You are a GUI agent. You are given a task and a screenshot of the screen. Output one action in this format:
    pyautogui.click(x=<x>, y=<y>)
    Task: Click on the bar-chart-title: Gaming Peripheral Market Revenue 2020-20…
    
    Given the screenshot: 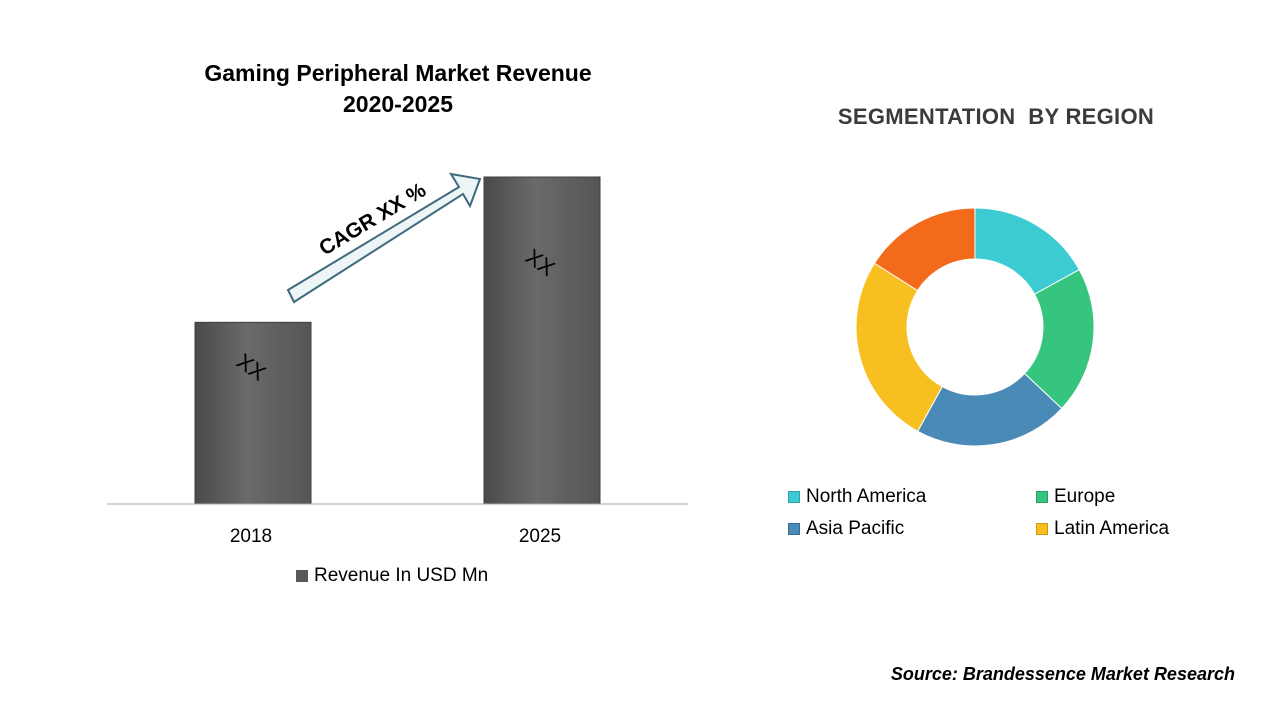 What is the action you would take?
    pyautogui.click(x=398, y=89)
    